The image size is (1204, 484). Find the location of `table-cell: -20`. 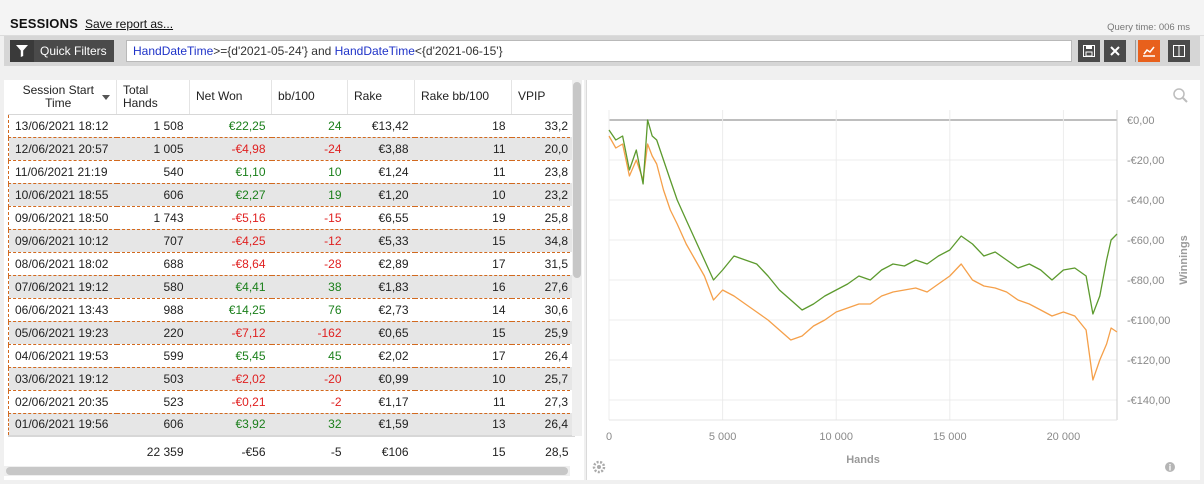

table-cell: -20 is located at coordinates (309, 378).